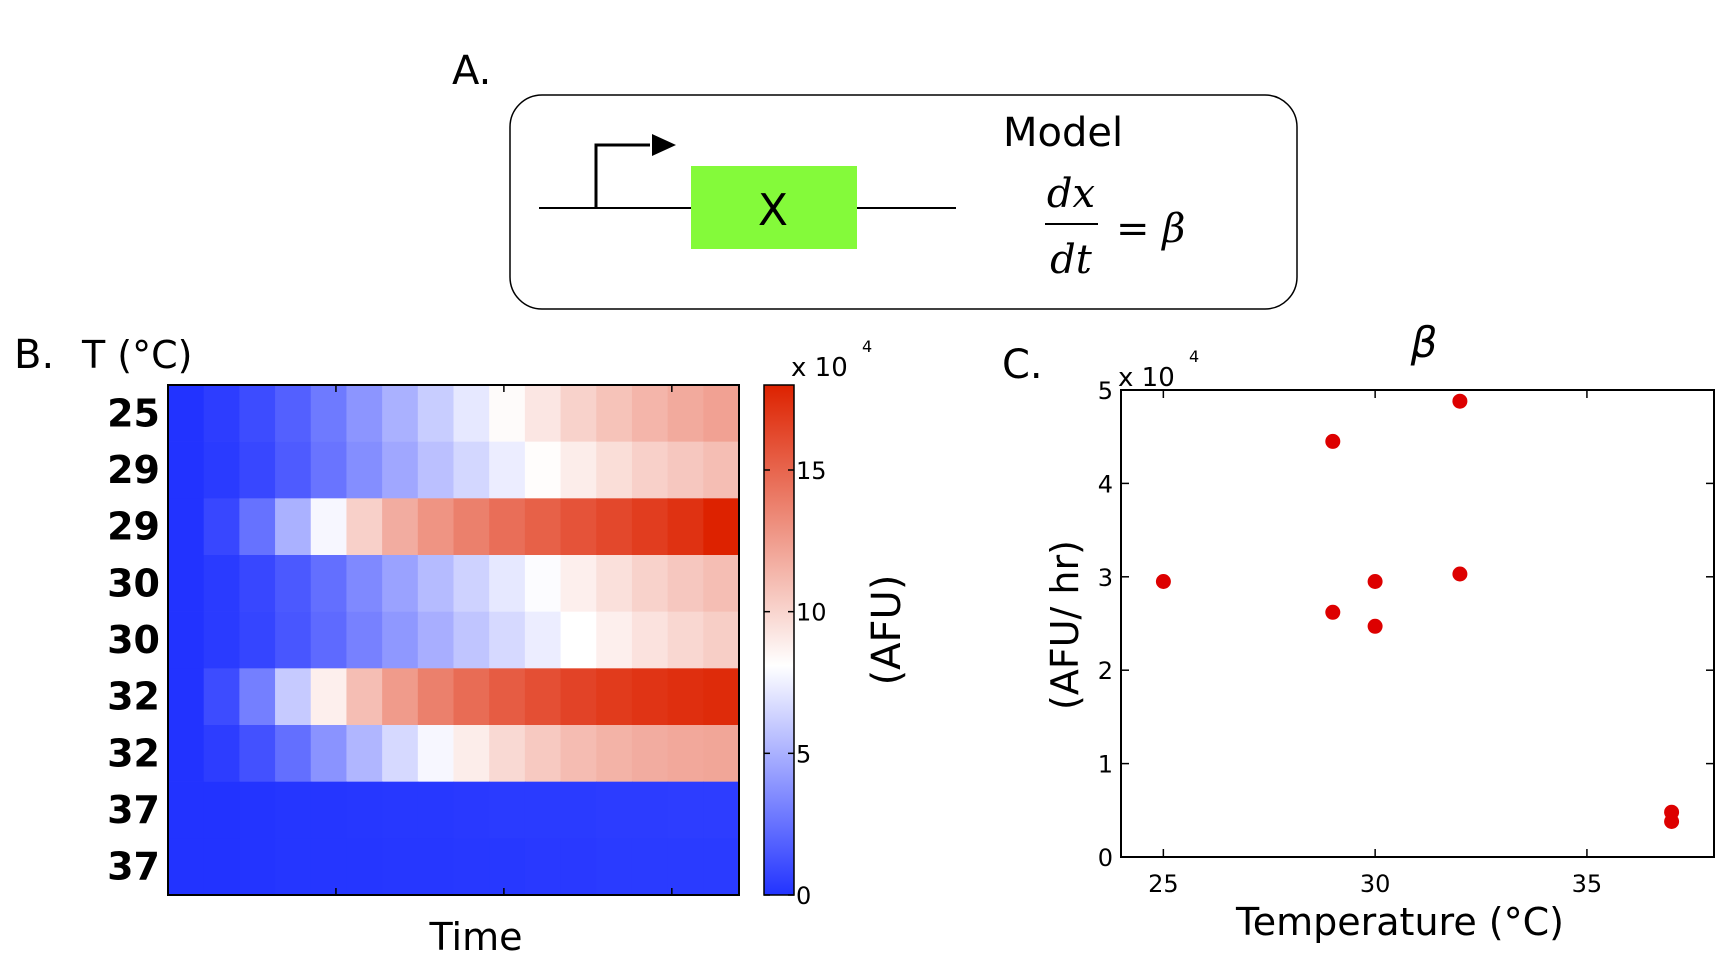 The height and width of the screenshot is (958, 1735). Describe the element at coordinates (133, 583) in the screenshot. I see `heatmap-row-label: 30` at that location.